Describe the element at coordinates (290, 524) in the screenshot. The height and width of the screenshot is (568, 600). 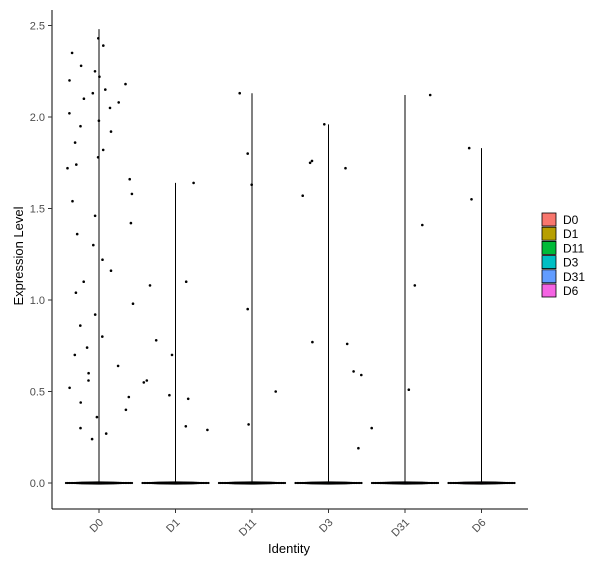
I see `x-axis: D0 D1 D11 D3 D31 D6` at that location.